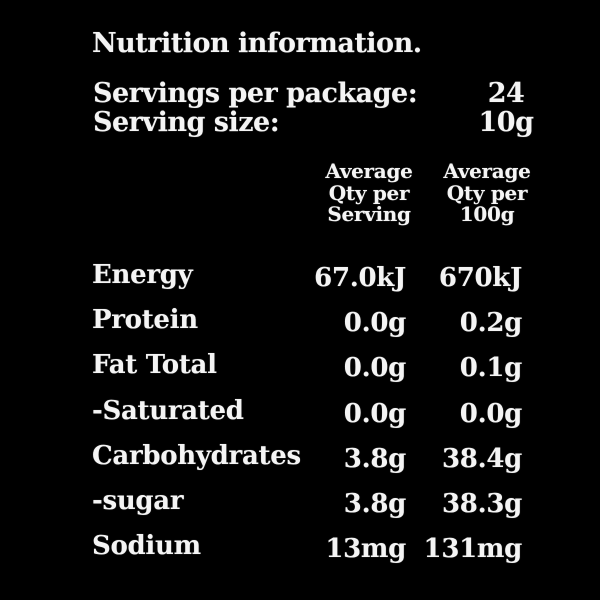 The image size is (600, 600). Describe the element at coordinates (300, 501) in the screenshot. I see `table-row-sugar: -sugar 3.8g 38.3g` at that location.